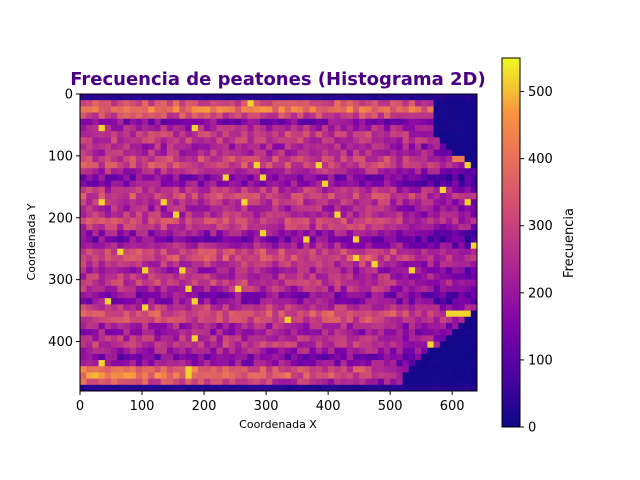 The width and height of the screenshot is (640, 480). Describe the element at coordinates (569, 243) in the screenshot. I see `colorbar-label: Frecuencia` at that location.